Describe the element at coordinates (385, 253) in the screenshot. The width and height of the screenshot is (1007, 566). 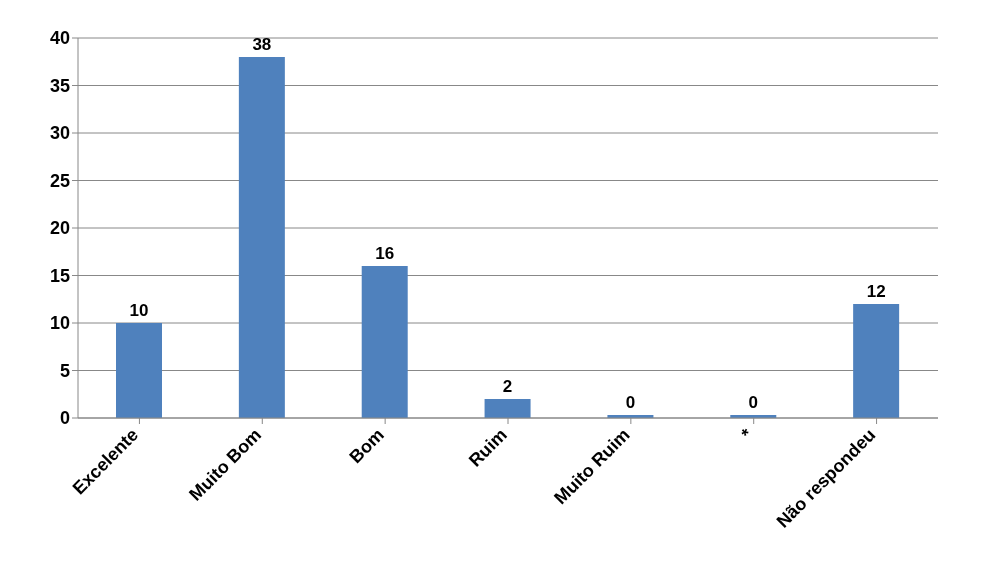
I see `data-label: 16` at that location.